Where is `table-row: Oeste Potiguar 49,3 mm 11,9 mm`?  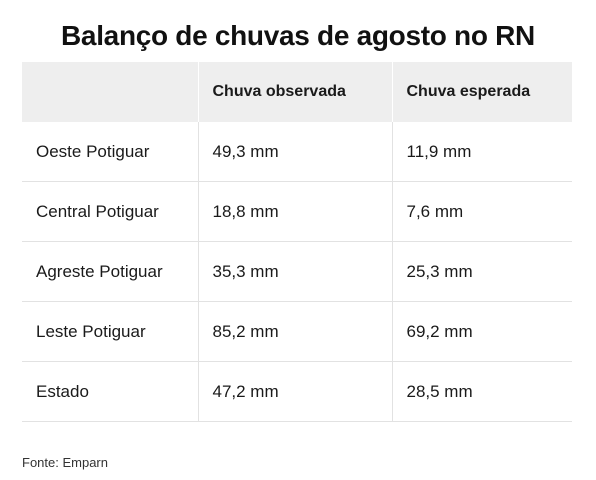
table-row: Oeste Potiguar 49,3 mm 11,9 mm is located at coordinates (297, 152).